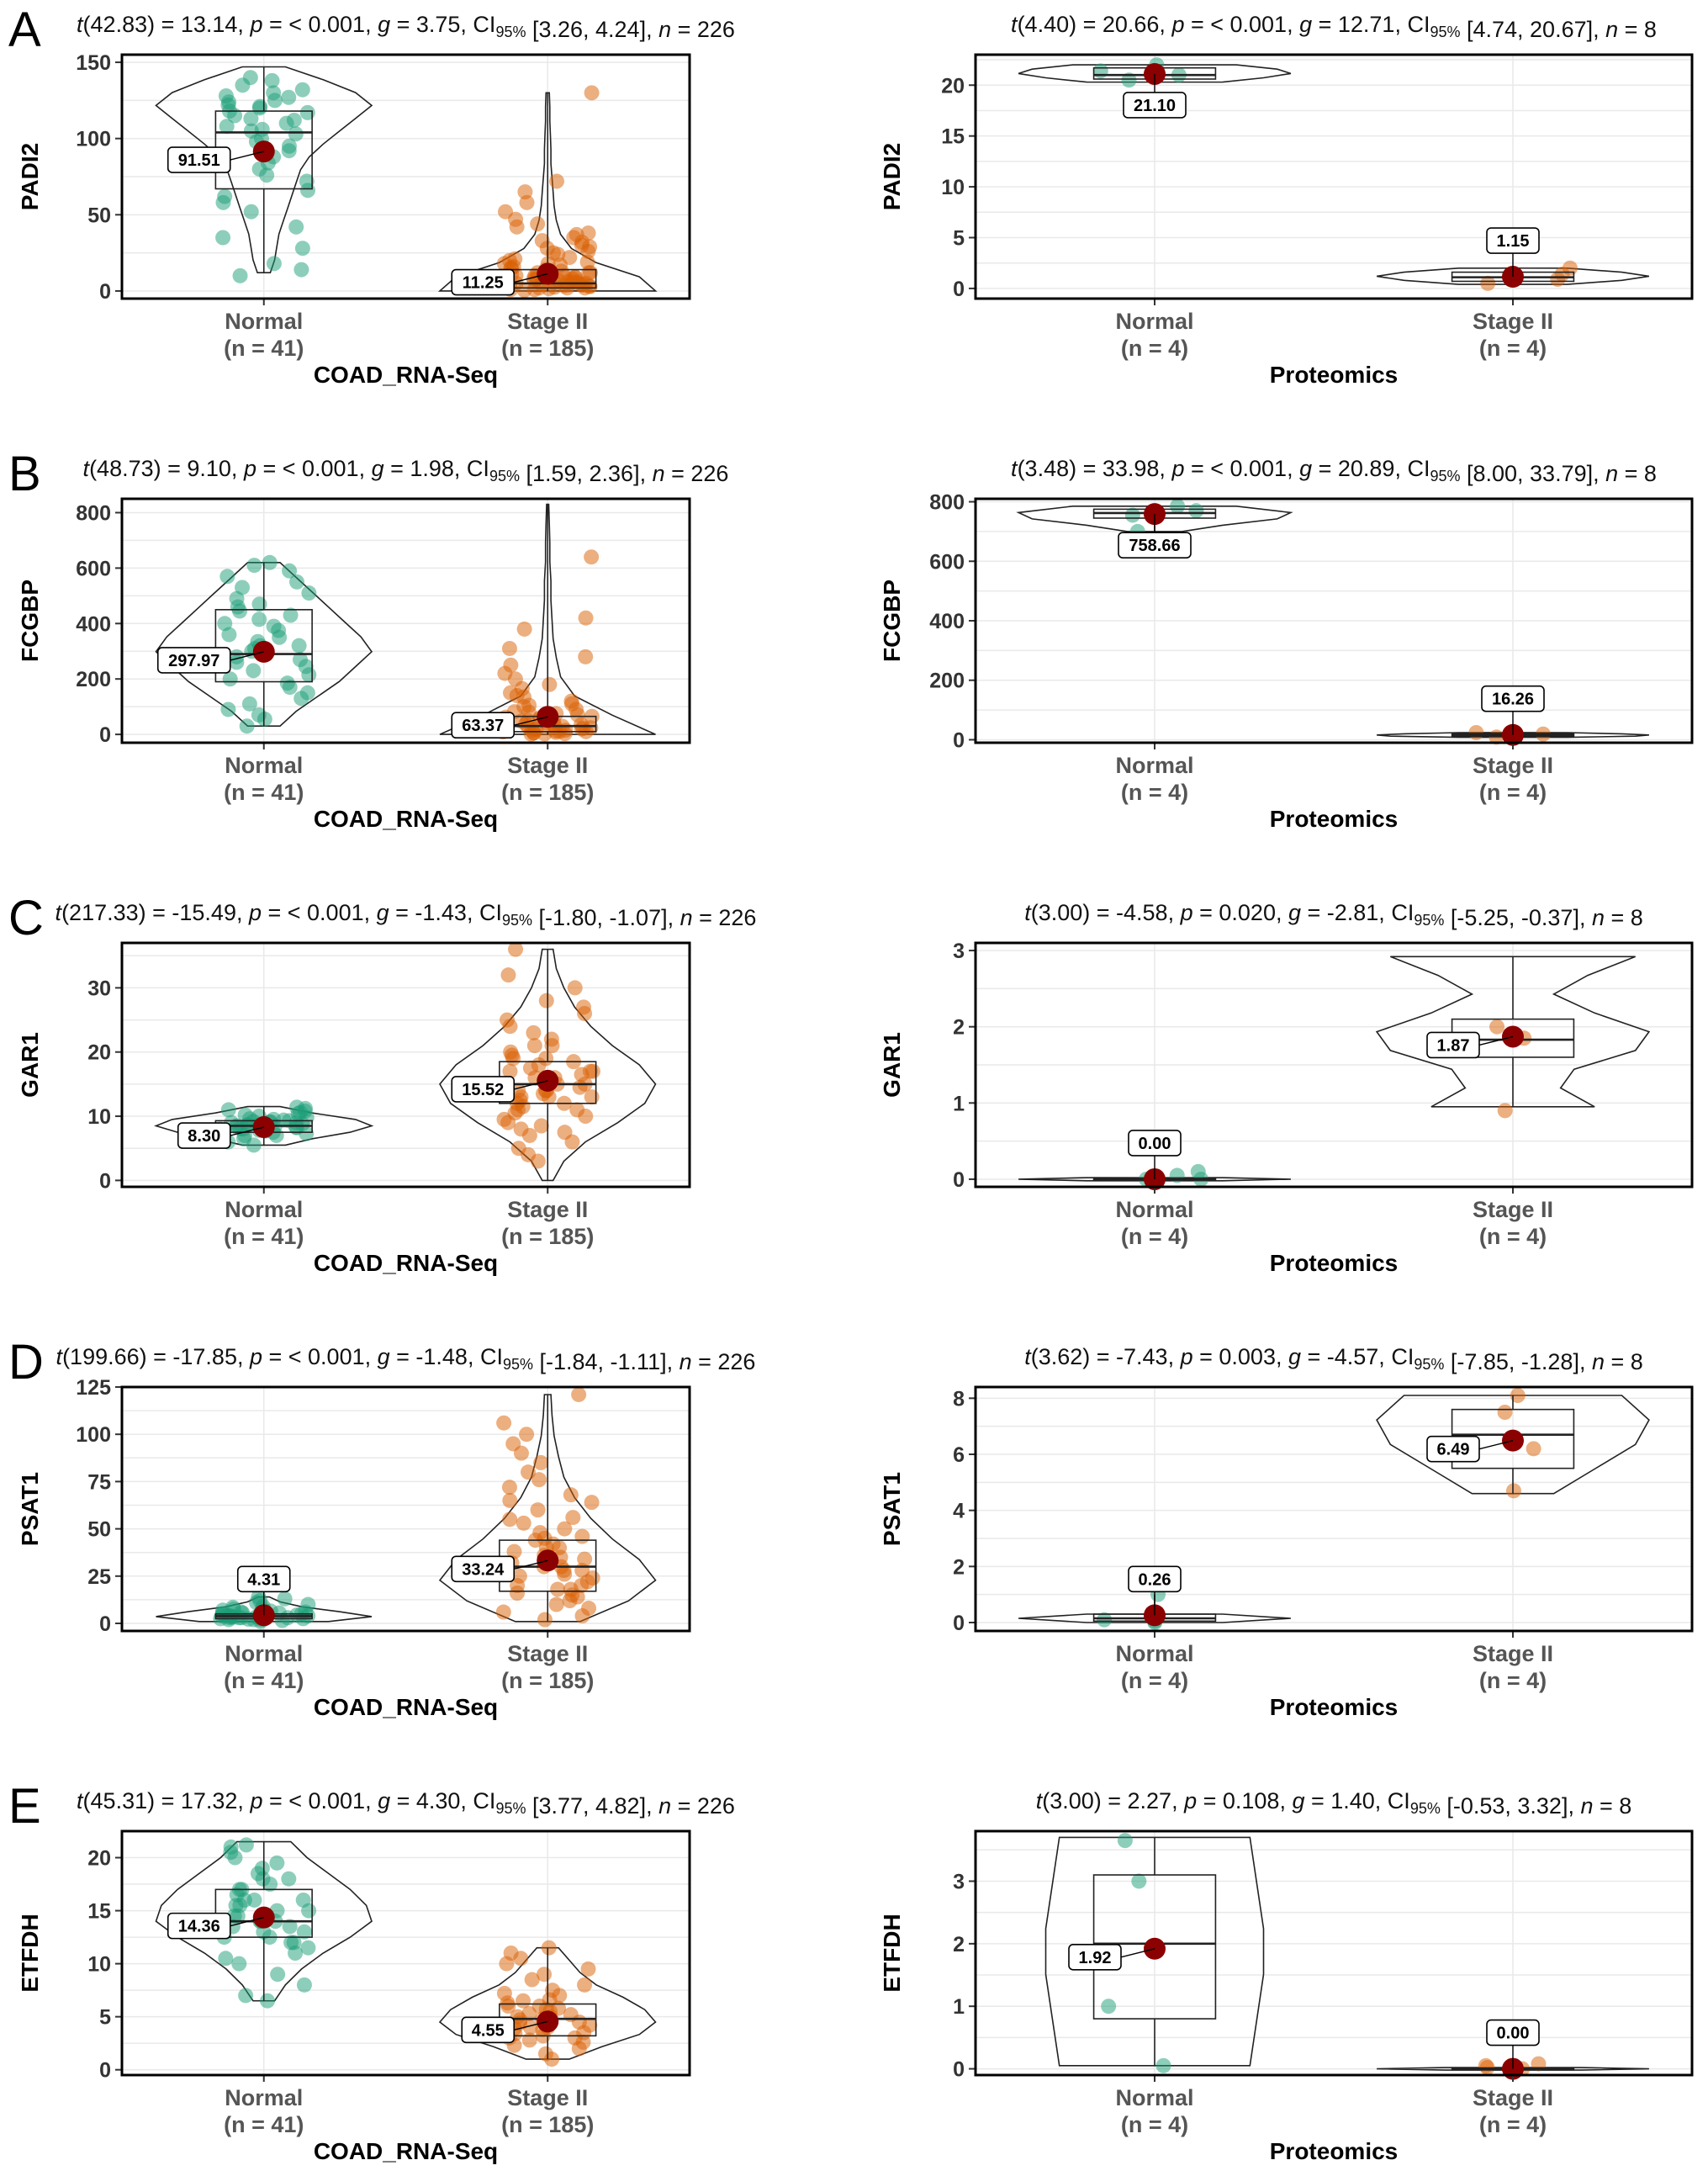 This screenshot has height=2176, width=1708. Describe the element at coordinates (483, 726) in the screenshot. I see `mean-label: 63.37` at that location.